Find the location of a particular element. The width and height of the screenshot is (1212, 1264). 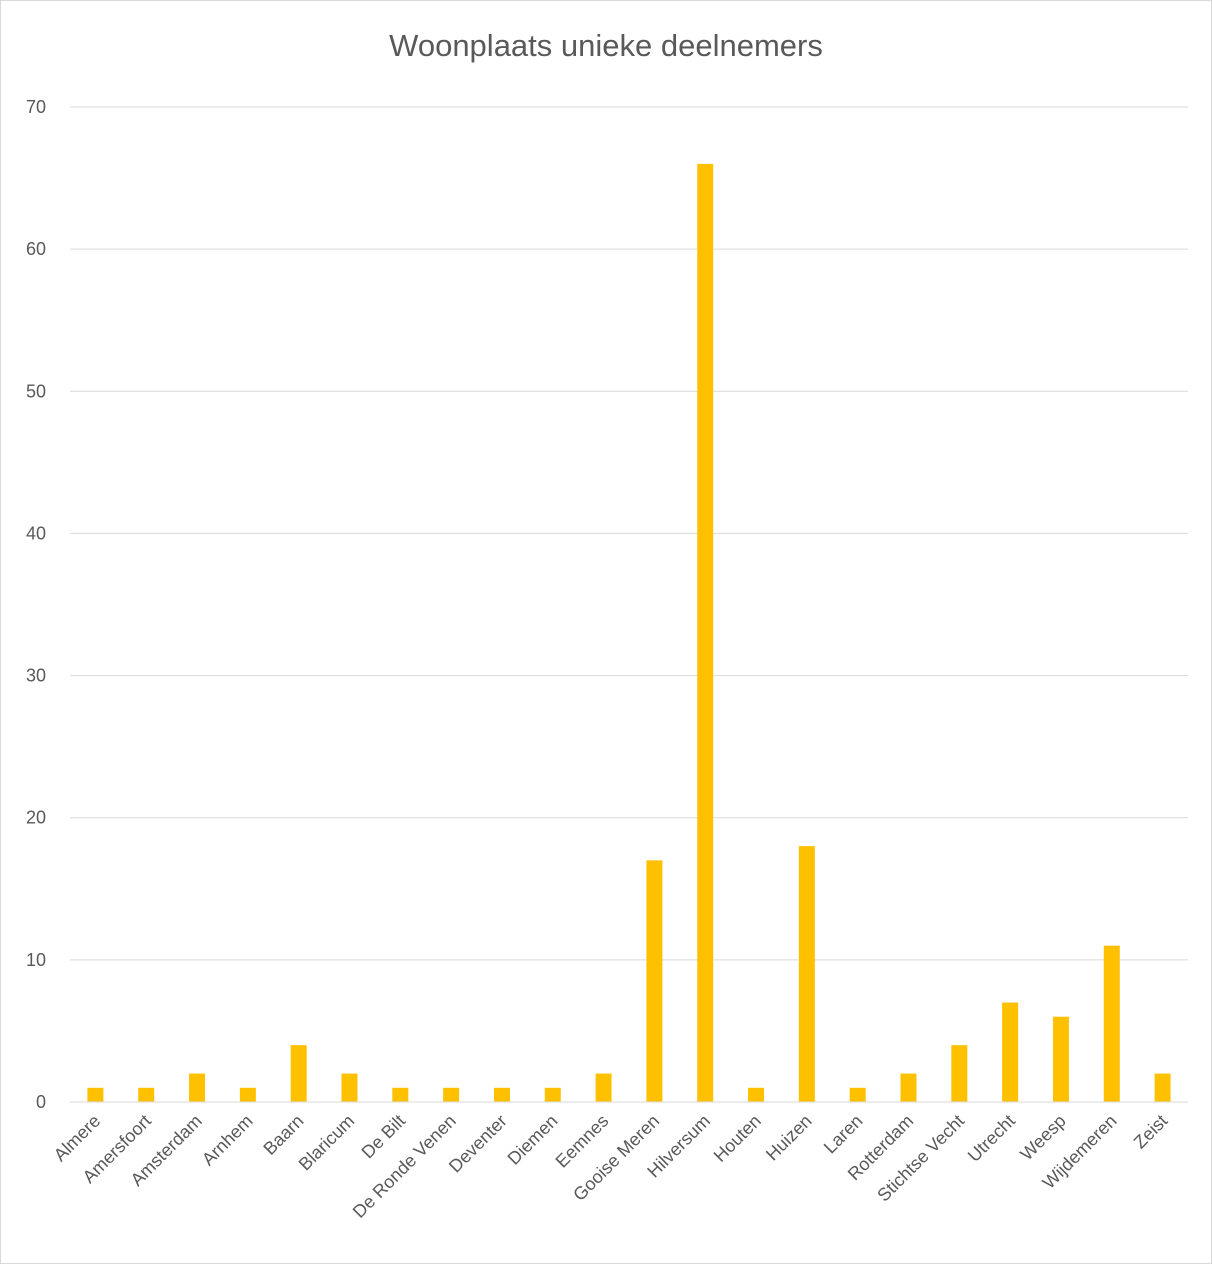

bar-amersfoort is located at coordinates (146, 1094).